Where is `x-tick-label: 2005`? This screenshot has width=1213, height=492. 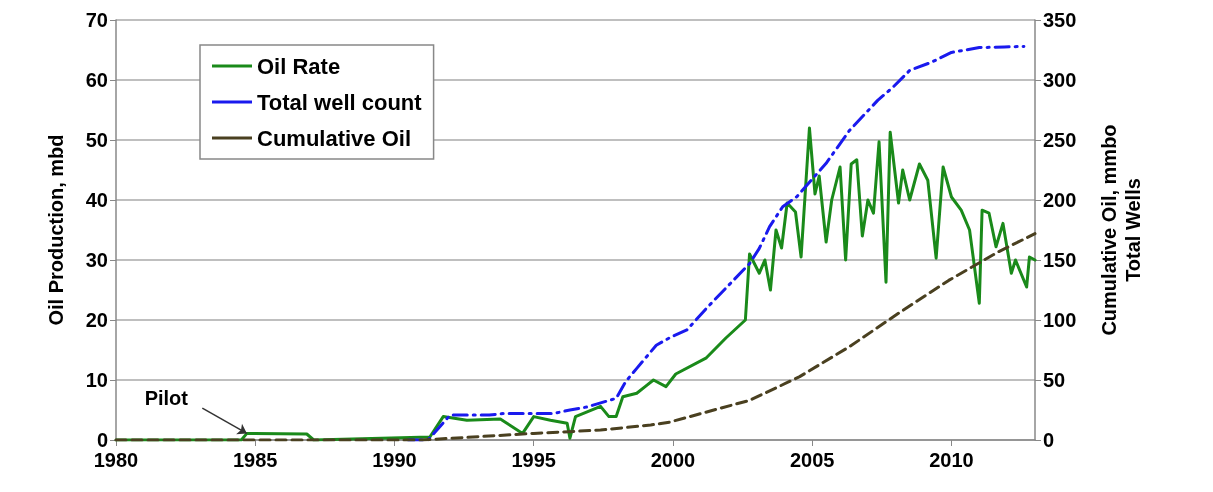
x-tick-label: 2005 is located at coordinates (812, 460).